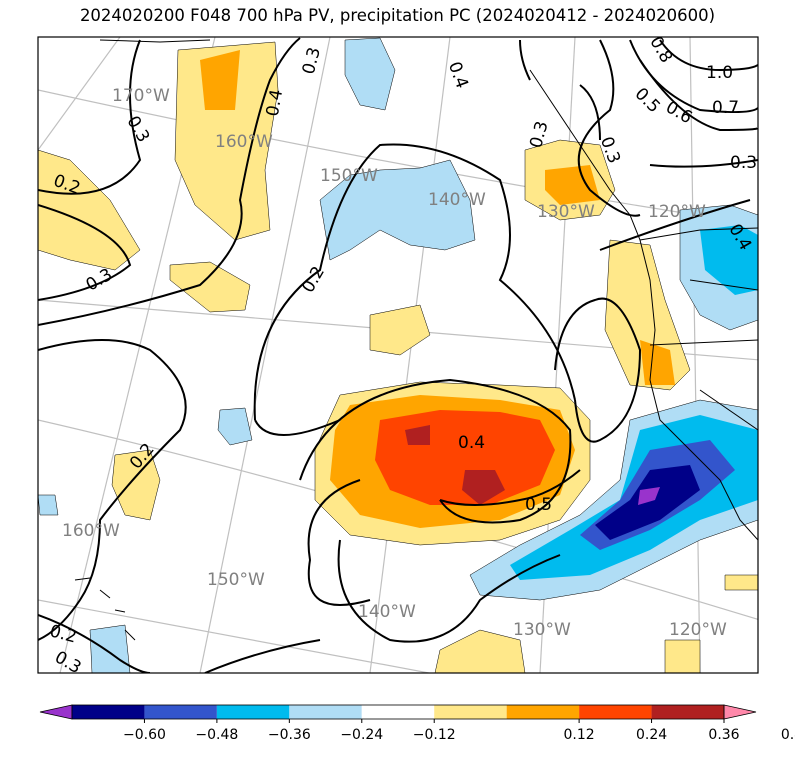 The width and height of the screenshot is (795, 759). I want to click on contour-label: 0.7, so click(725, 108).